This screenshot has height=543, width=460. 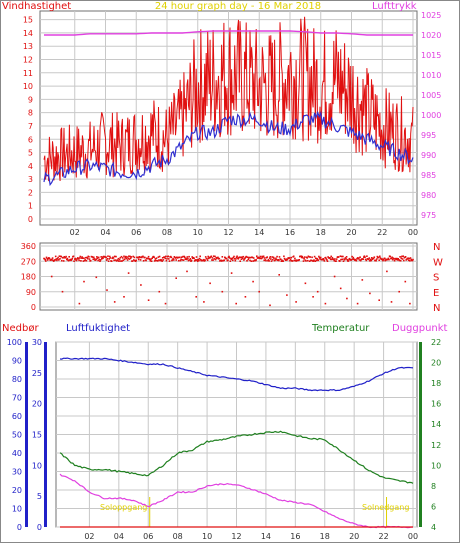 I want to click on sunrise-label: Soloppgang, so click(x=123, y=507).